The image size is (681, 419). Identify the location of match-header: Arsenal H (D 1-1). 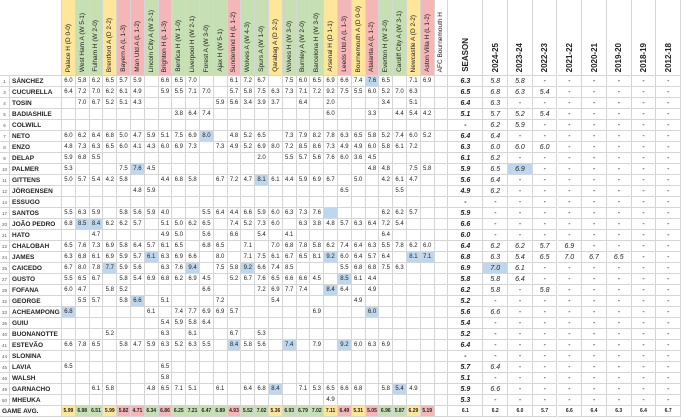
(331, 38).